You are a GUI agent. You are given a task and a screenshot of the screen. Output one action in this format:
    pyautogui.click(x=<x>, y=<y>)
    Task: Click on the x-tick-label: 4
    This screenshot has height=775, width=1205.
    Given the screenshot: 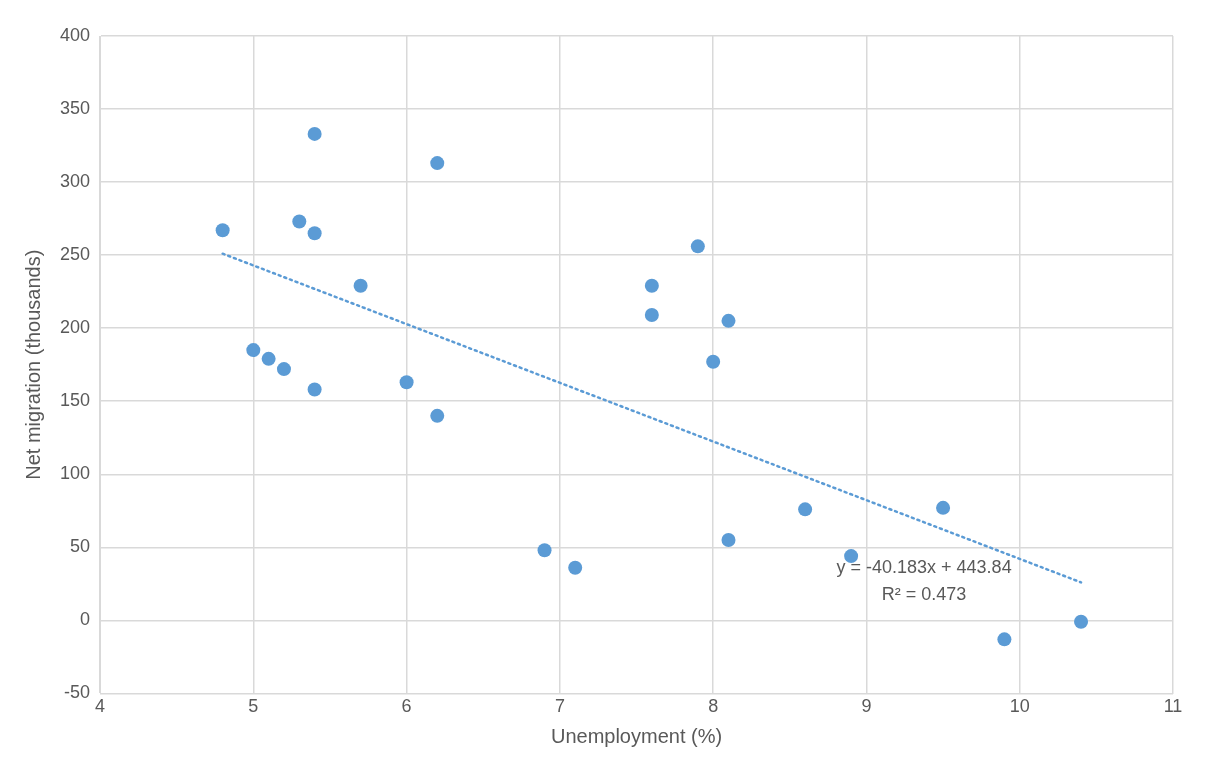 What is the action you would take?
    pyautogui.click(x=100, y=706)
    